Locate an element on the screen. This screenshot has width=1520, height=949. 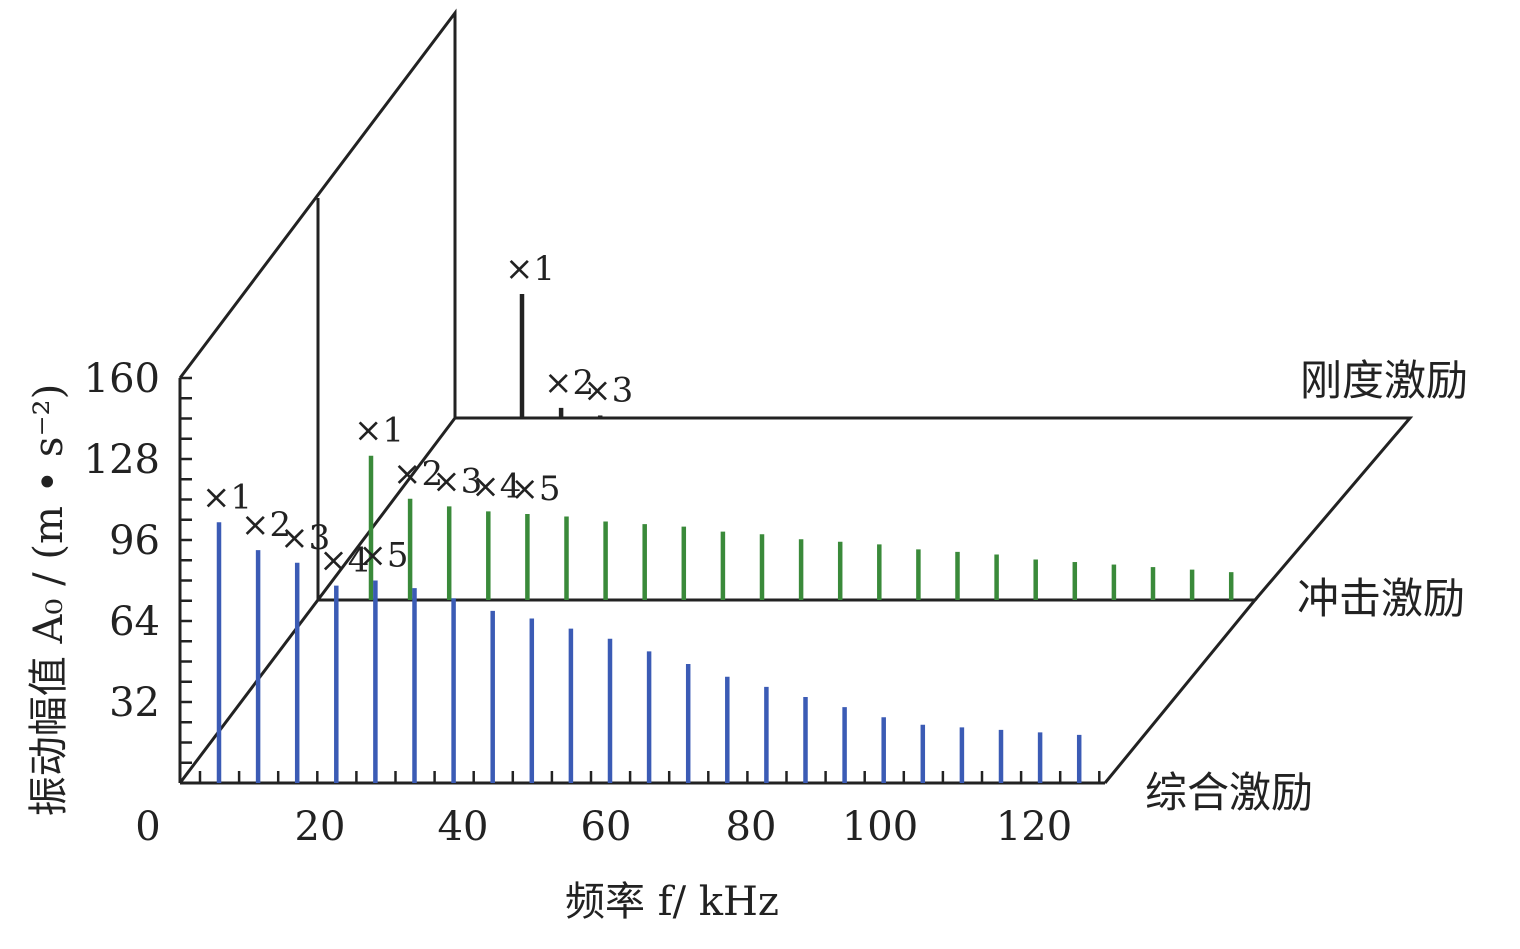
y-tick-label: 96 is located at coordinates (134, 541).